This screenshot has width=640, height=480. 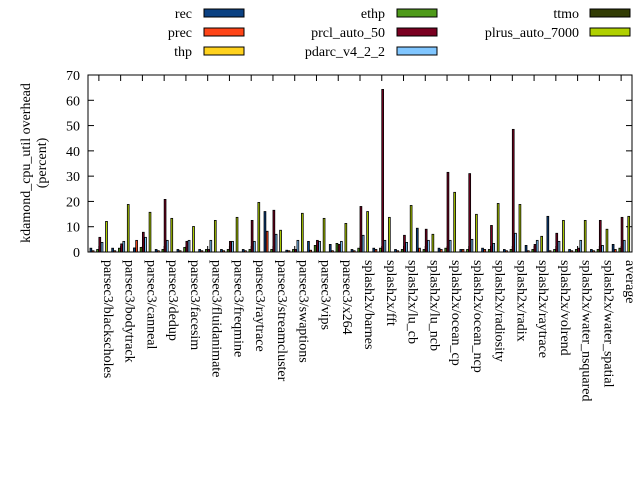 I want to click on y-tick-label: 30, so click(x=73, y=177).